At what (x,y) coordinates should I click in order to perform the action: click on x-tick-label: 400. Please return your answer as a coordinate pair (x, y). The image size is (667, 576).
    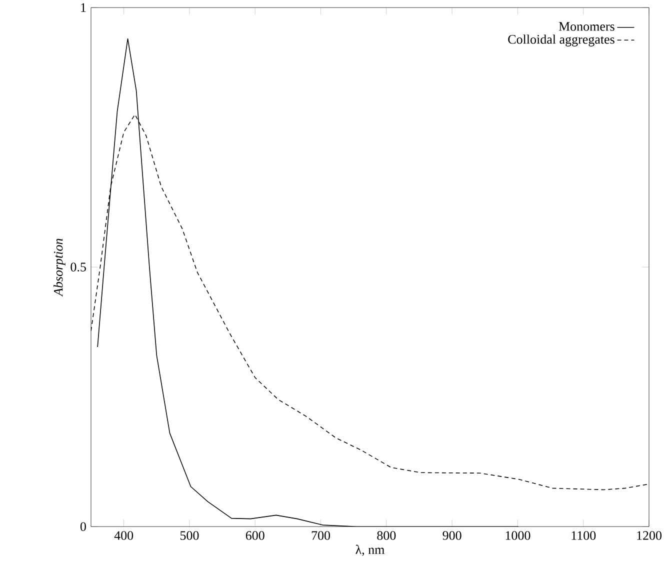
    Looking at the image, I should click on (124, 535).